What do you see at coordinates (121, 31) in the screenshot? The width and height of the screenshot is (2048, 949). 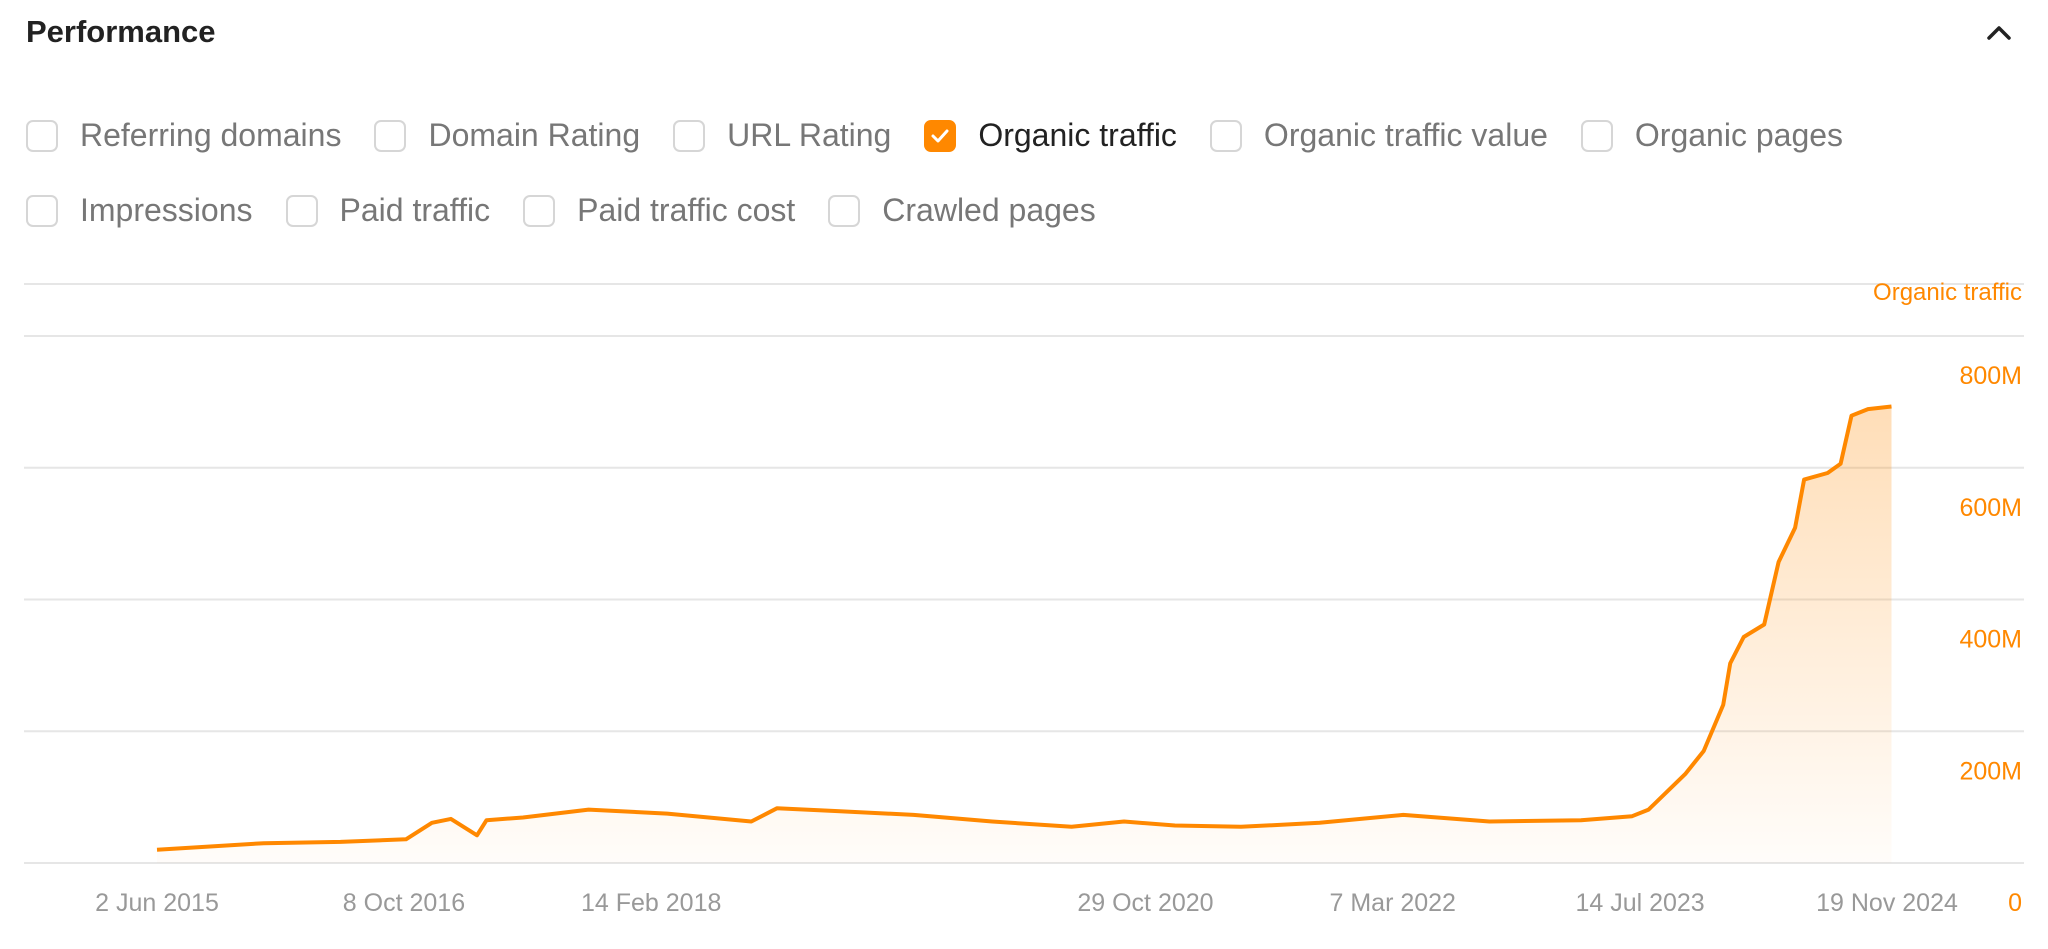 I see `section-title: Performance` at bounding box center [121, 31].